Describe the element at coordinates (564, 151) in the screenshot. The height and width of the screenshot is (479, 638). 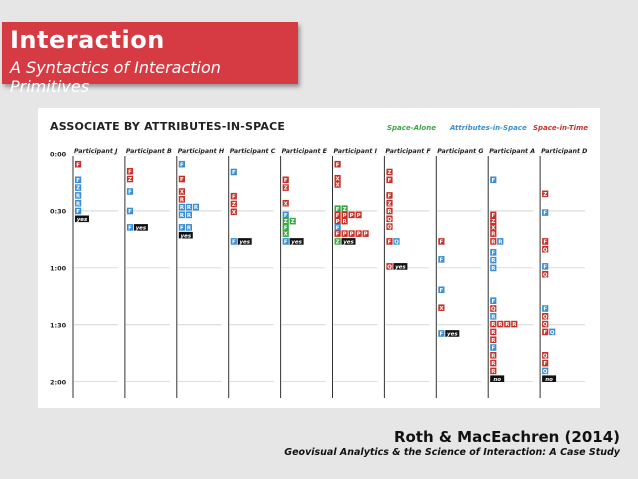
I see `participant-header: Participant D` at that location.